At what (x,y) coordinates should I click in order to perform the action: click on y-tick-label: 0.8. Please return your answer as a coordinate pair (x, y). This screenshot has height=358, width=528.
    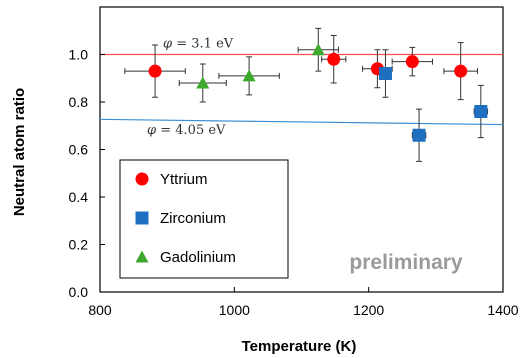
    Looking at the image, I should click on (79, 102).